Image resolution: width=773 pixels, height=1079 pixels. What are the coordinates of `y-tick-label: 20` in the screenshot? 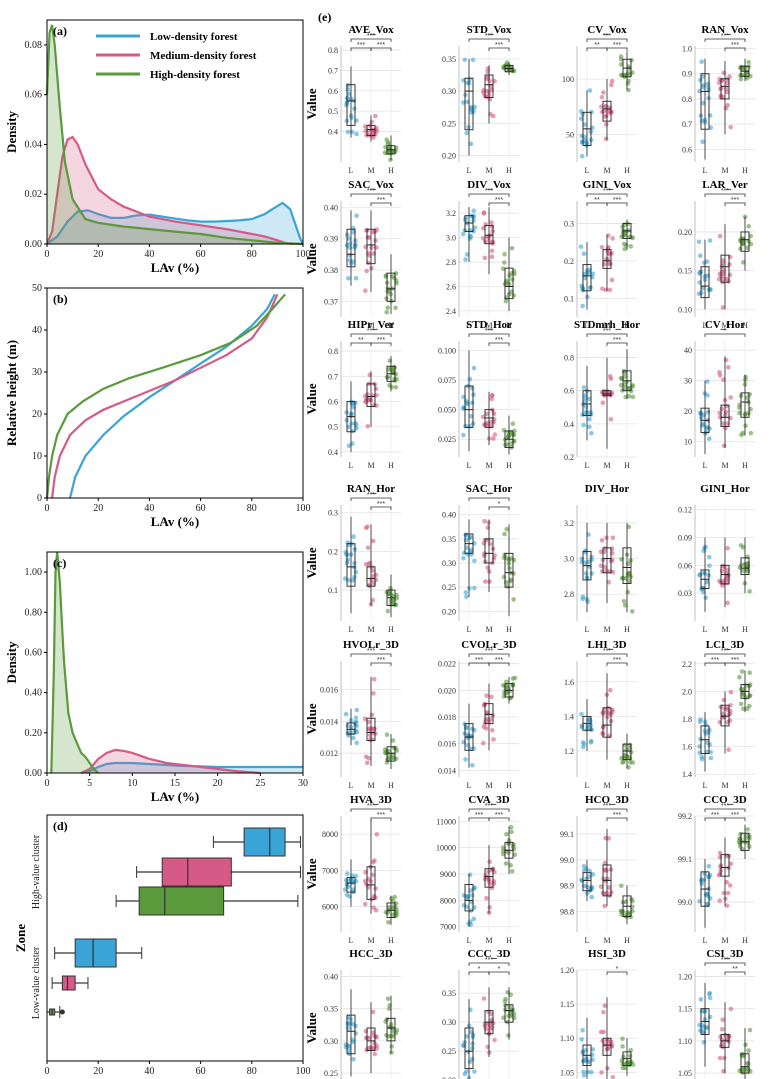 It's located at (688, 411).